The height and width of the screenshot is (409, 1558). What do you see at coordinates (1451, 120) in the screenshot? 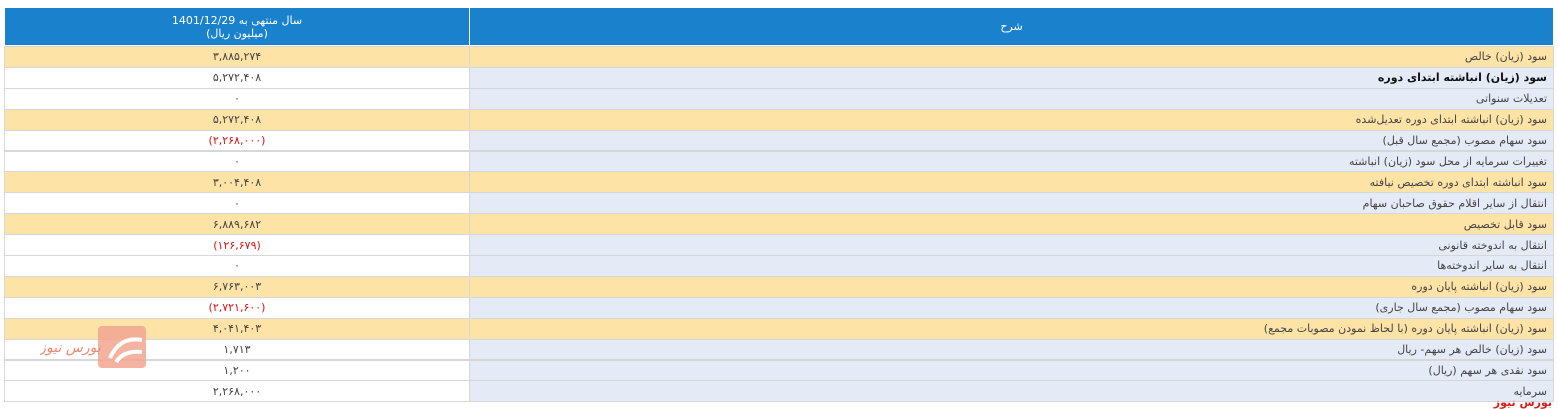
I see `description-text: سود (زیان) انباشته ابتدای دوره تعدیل‌شده` at bounding box center [1451, 120].